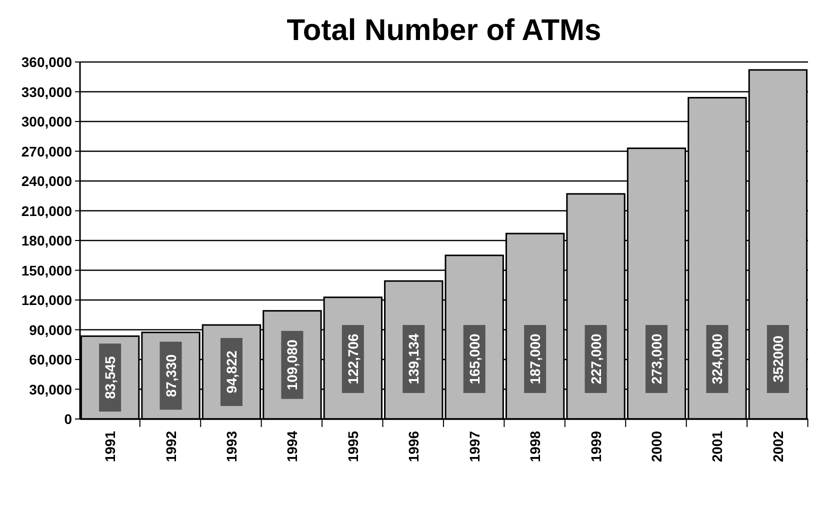  What do you see at coordinates (46, 210) in the screenshot?
I see `y-tick-label: 210,000` at bounding box center [46, 210].